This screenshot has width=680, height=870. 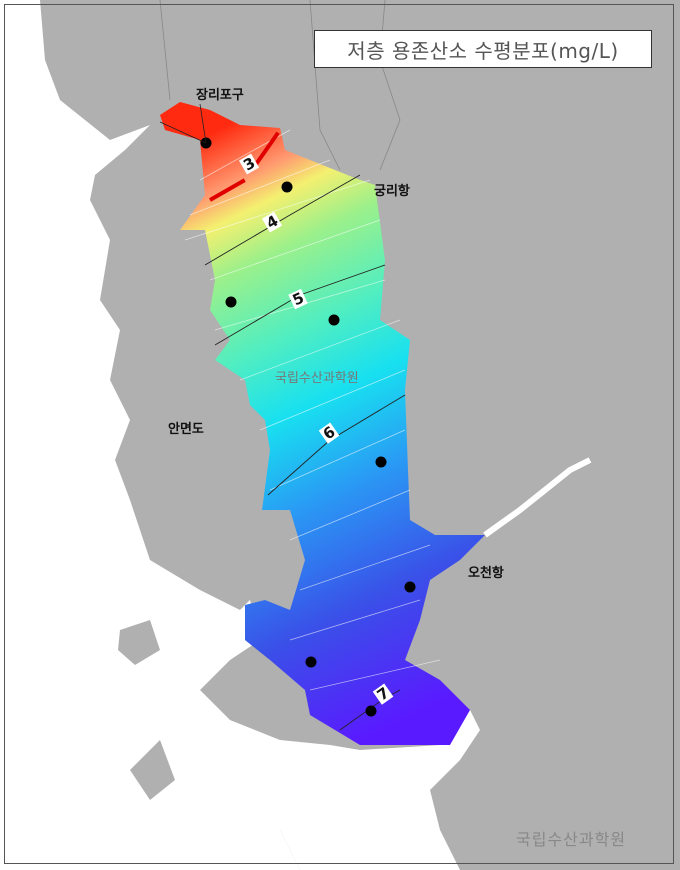 I want to click on south-sea, so click(x=380, y=790).